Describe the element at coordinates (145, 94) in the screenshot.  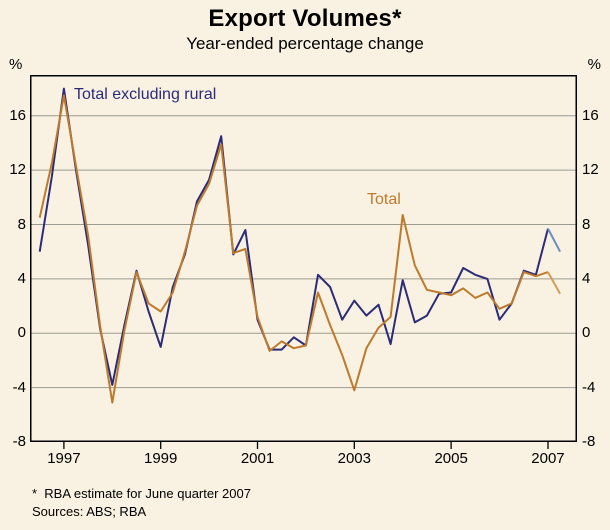
I see `series-label-total-excluding-rural: Total excluding rural` at that location.